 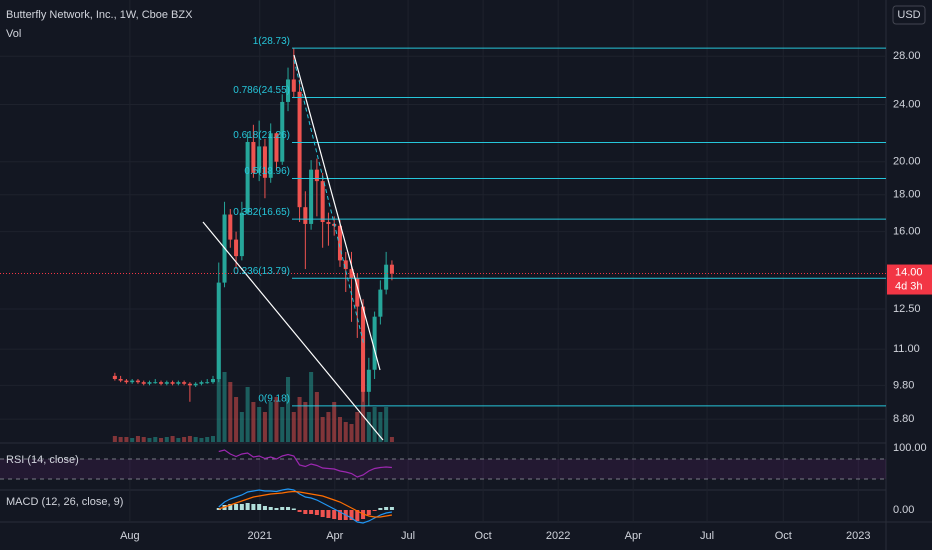 I want to click on fib-label: 0.5(18.96), so click(x=267, y=171).